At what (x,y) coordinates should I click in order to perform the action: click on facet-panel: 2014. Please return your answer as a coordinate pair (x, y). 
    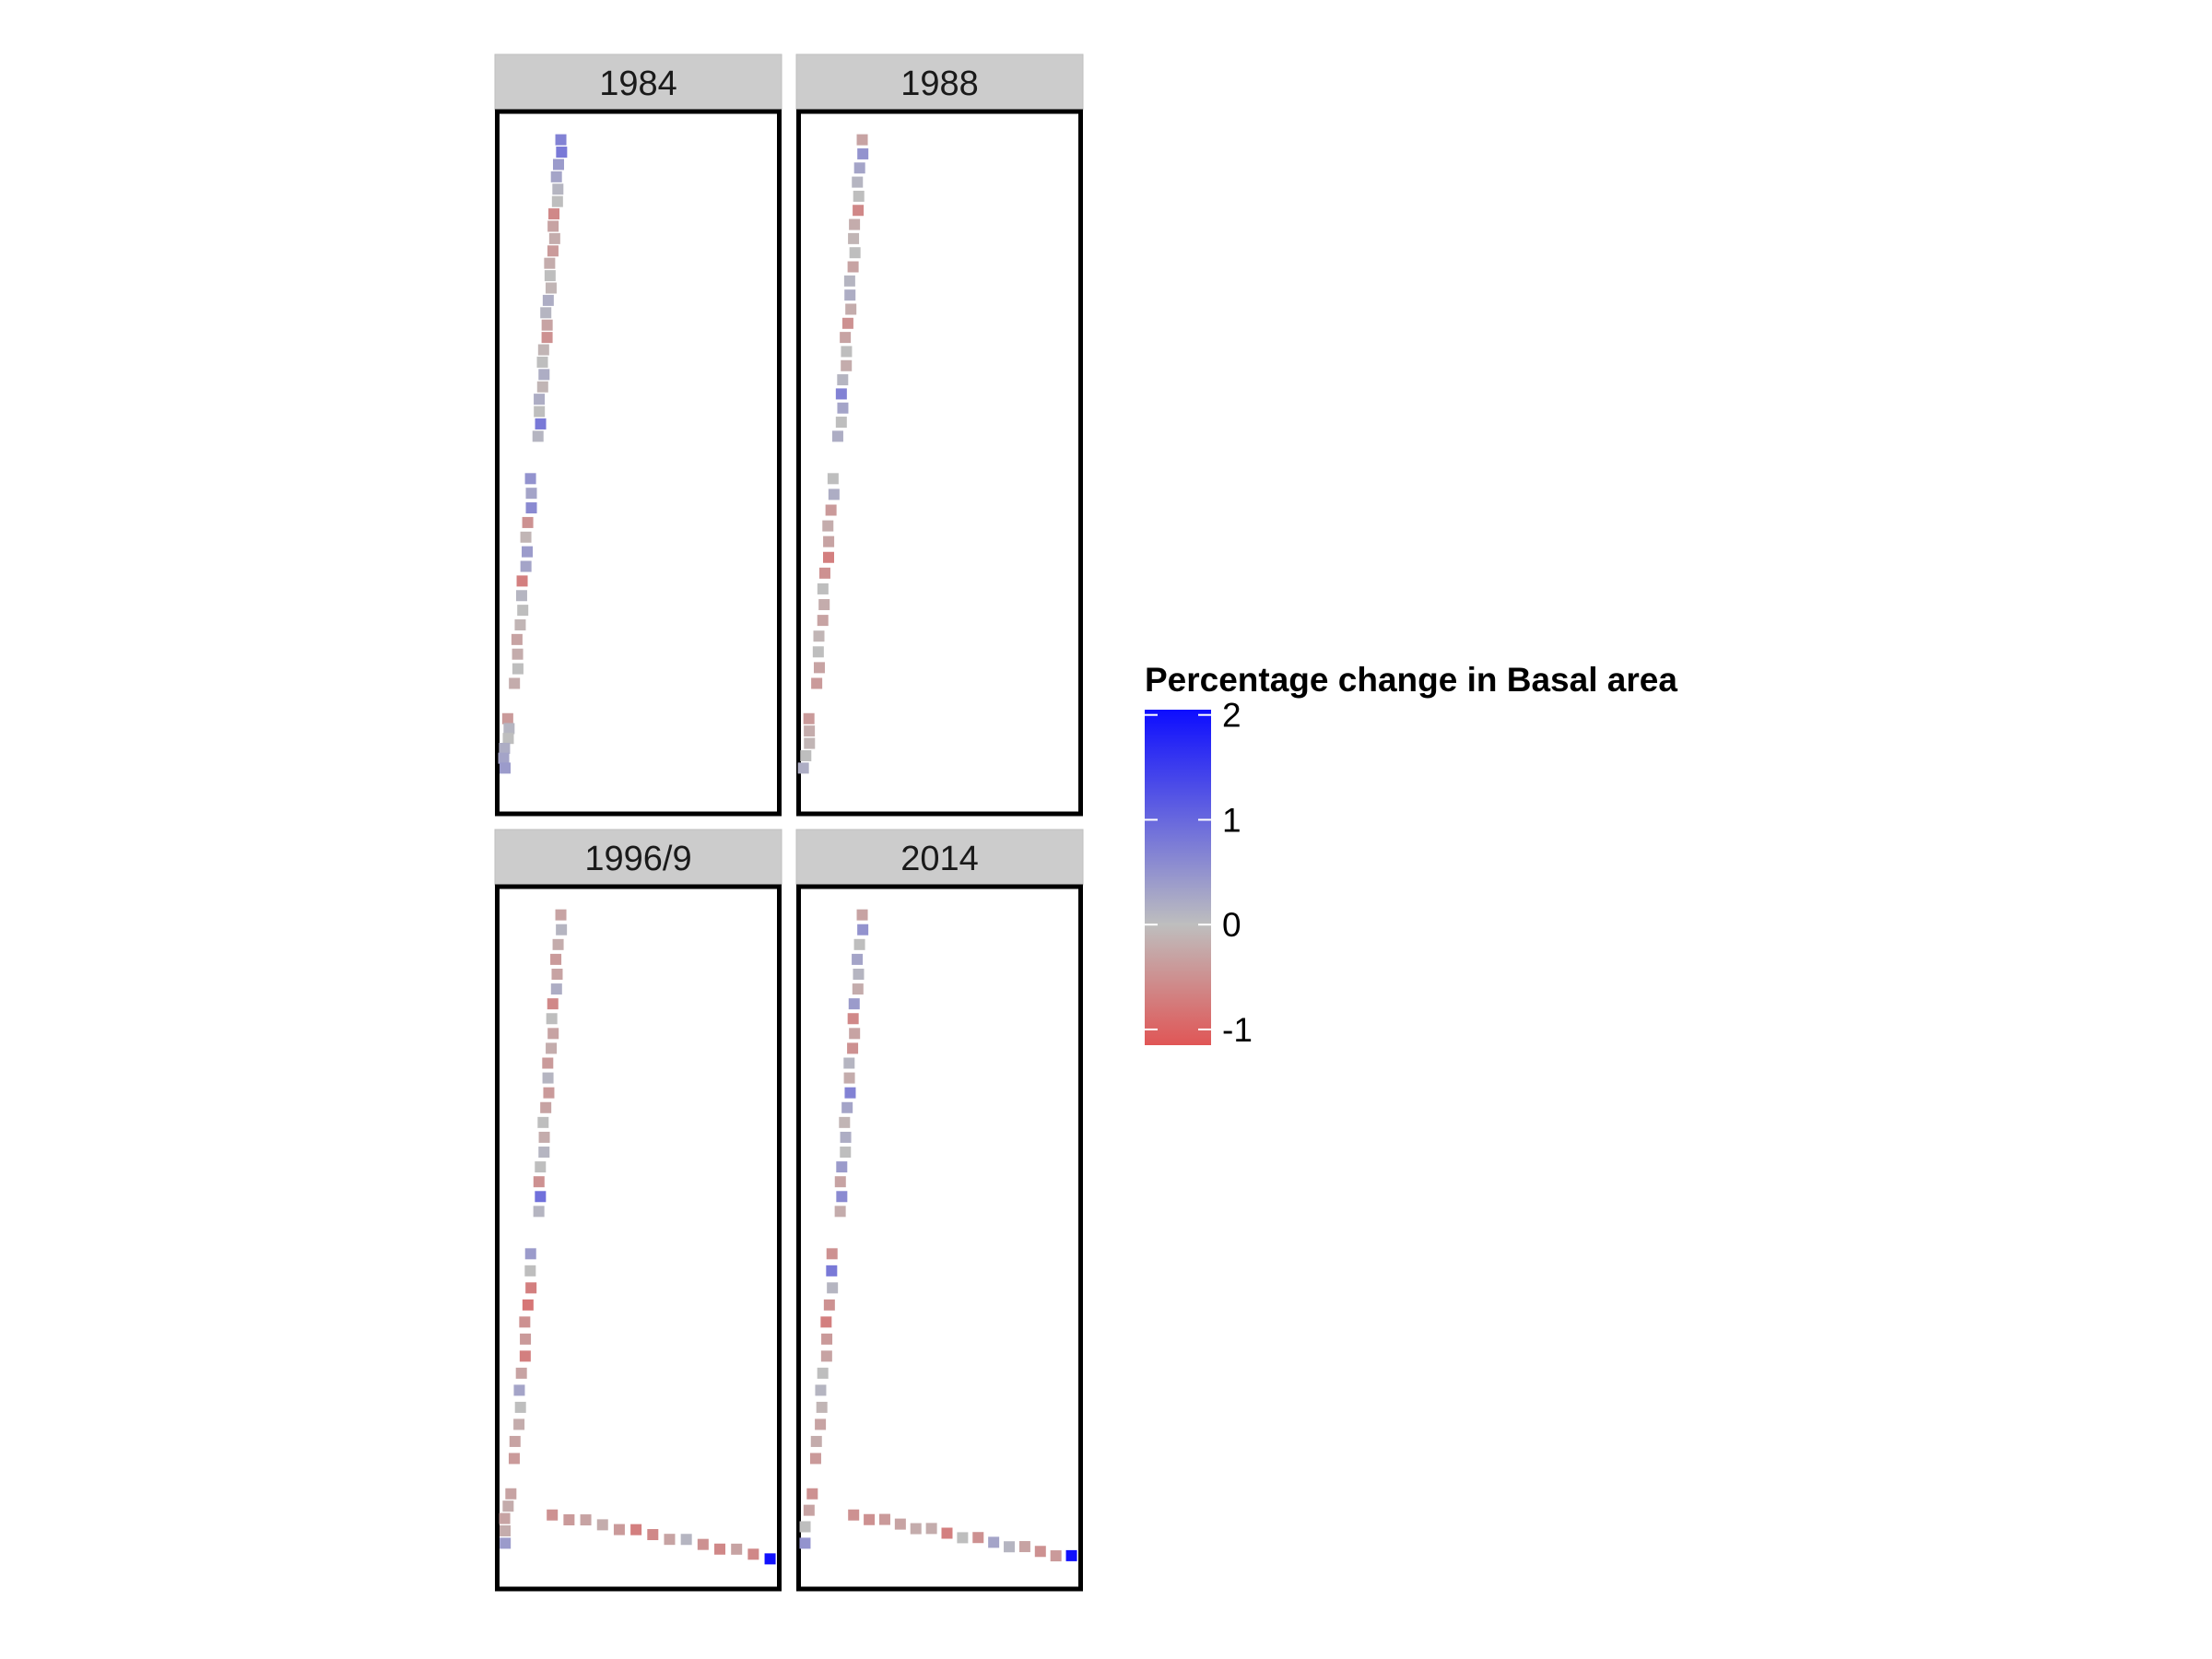
    Looking at the image, I should click on (939, 1210).